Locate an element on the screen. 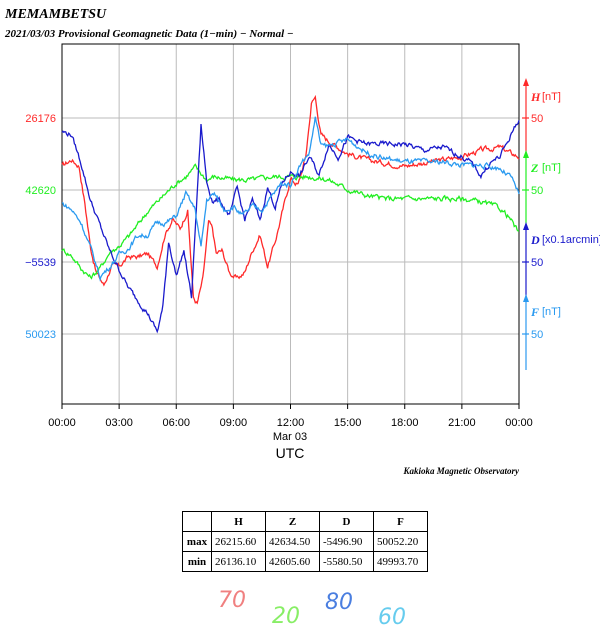  stats-row-max: max 26215.60 42634.50 -5496.90 50052.20 is located at coordinates (305, 541).